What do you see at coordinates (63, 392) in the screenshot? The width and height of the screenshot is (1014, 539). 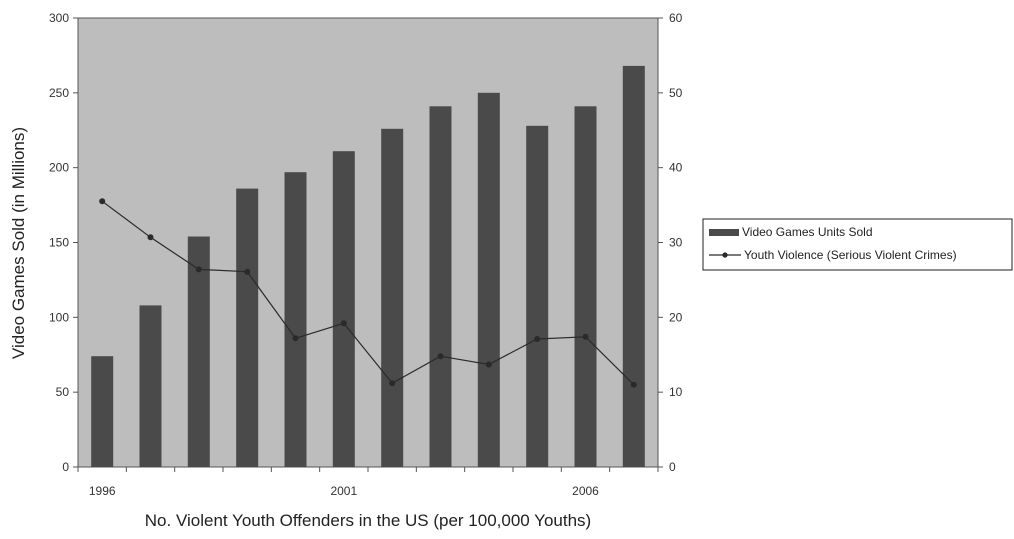 I see `y-tick-label: 50` at bounding box center [63, 392].